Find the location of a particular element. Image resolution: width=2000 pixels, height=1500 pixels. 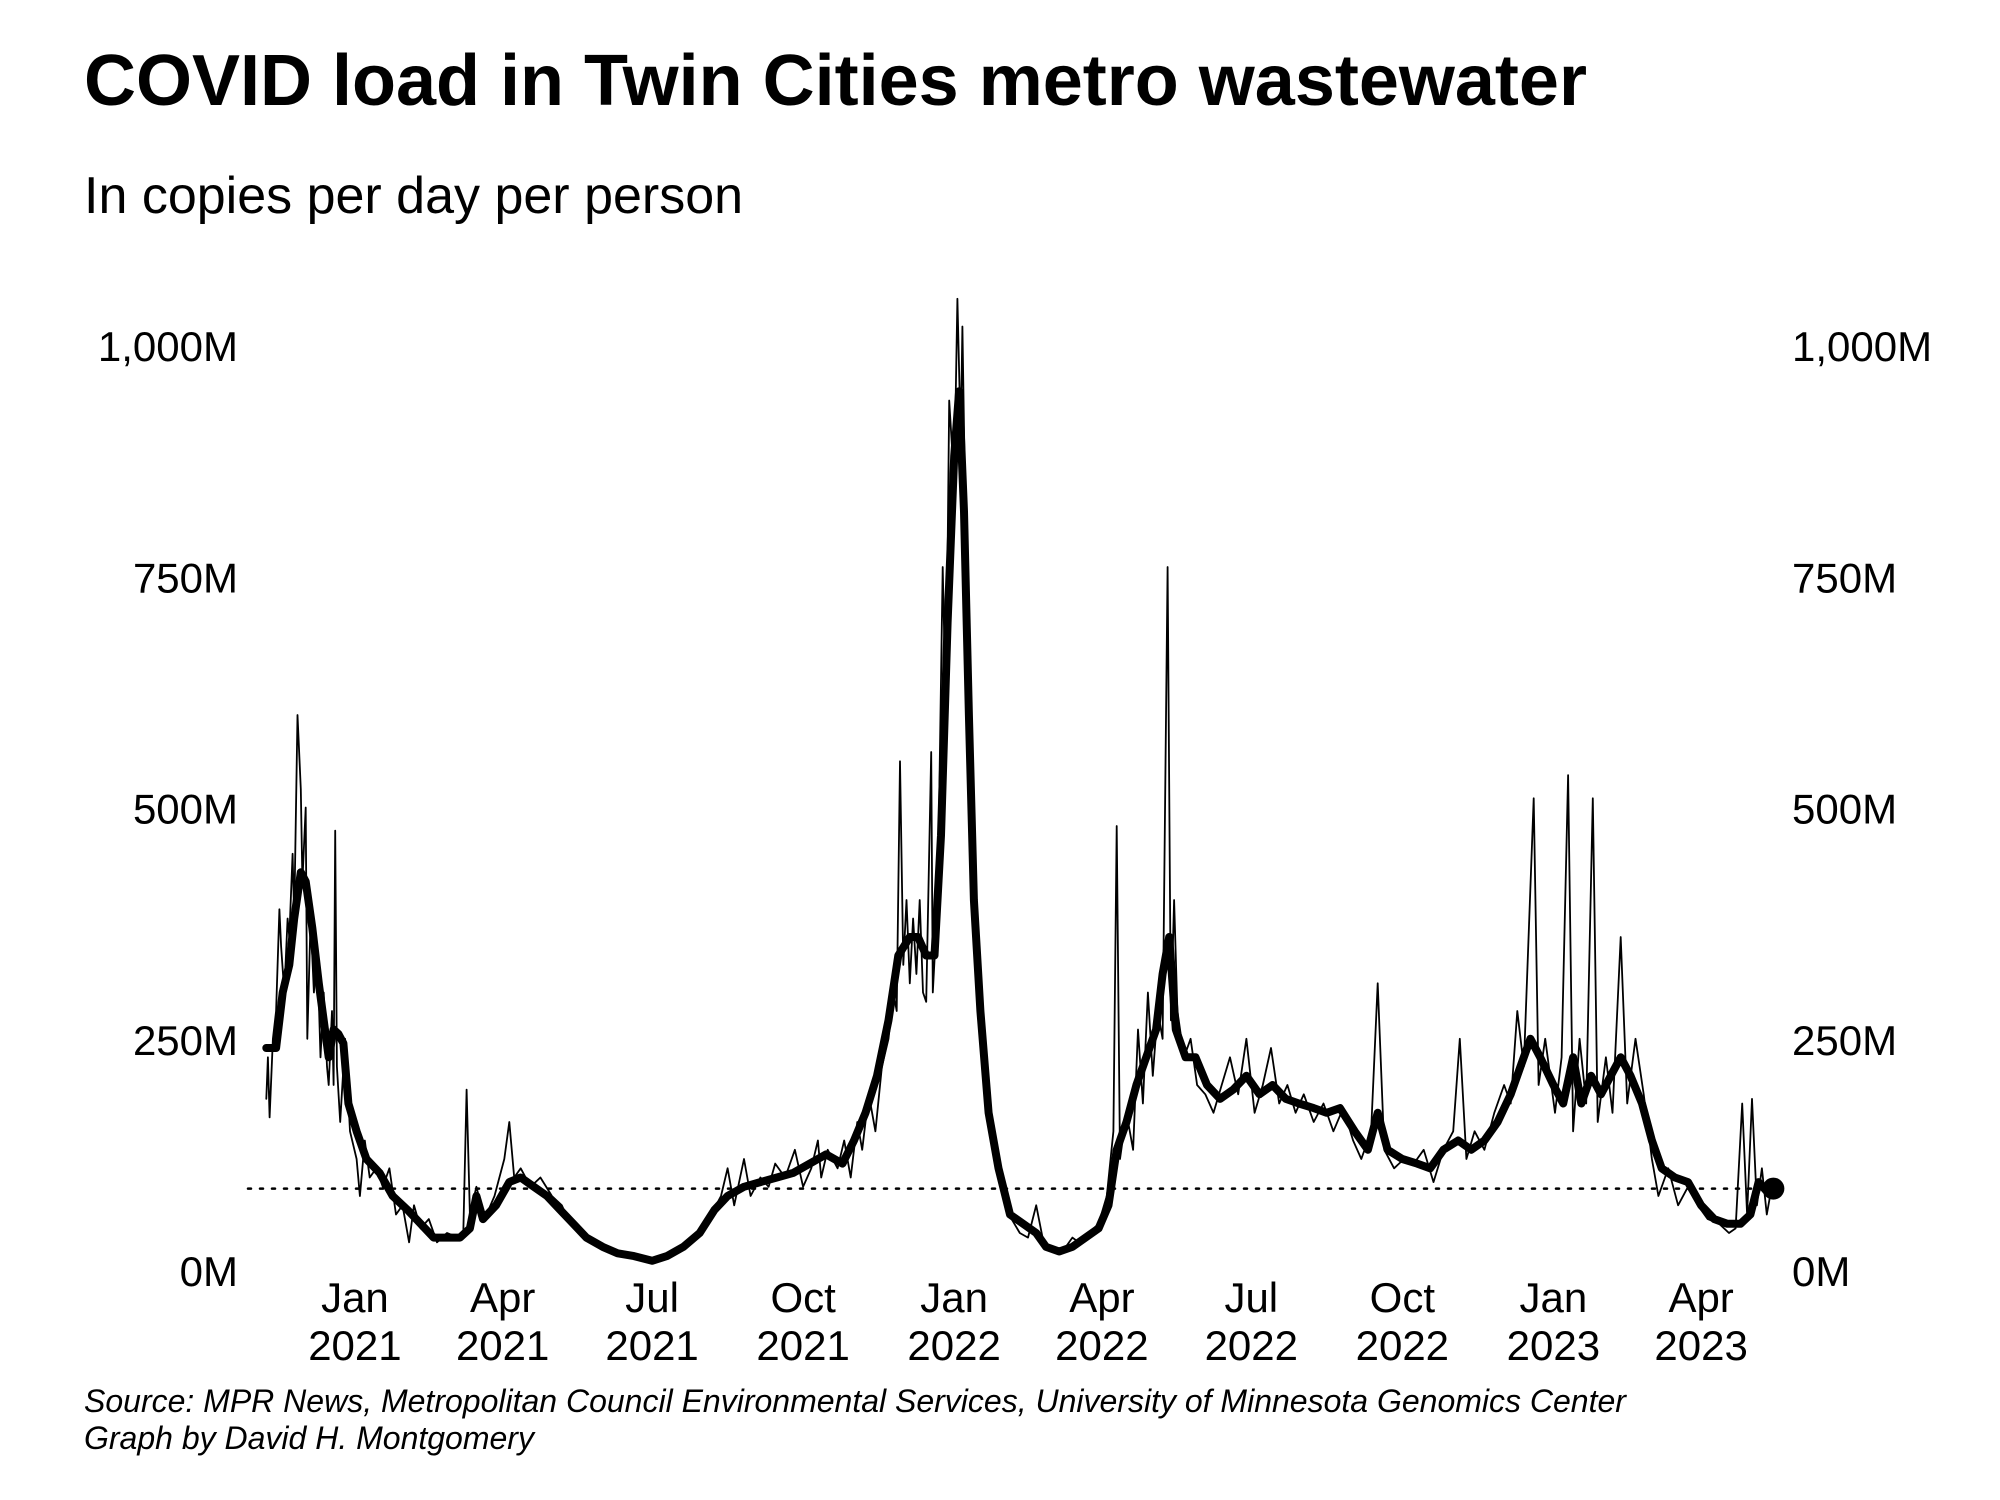

end-point-marker is located at coordinates (1773, 1188).